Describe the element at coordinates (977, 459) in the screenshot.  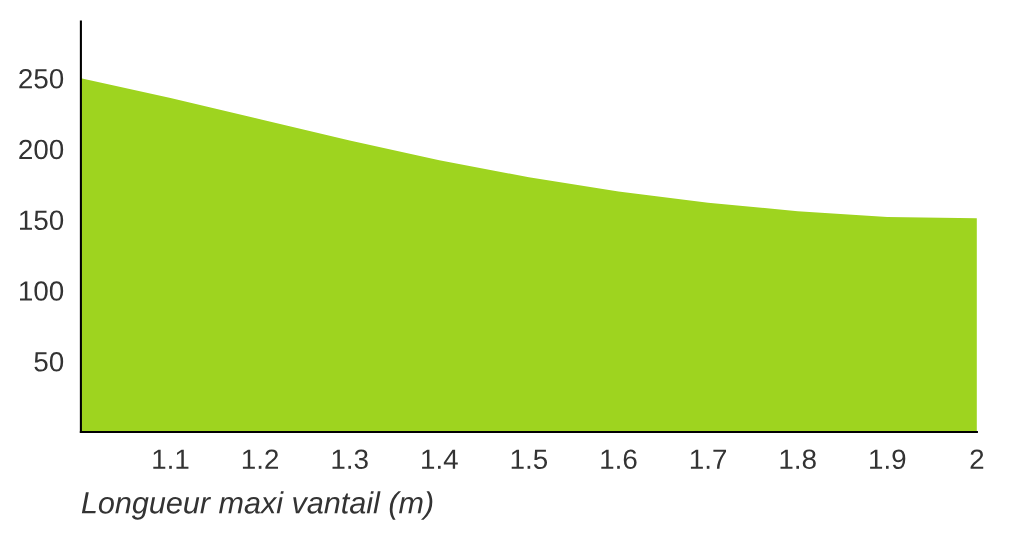
I see `x-tick-label: 2` at that location.